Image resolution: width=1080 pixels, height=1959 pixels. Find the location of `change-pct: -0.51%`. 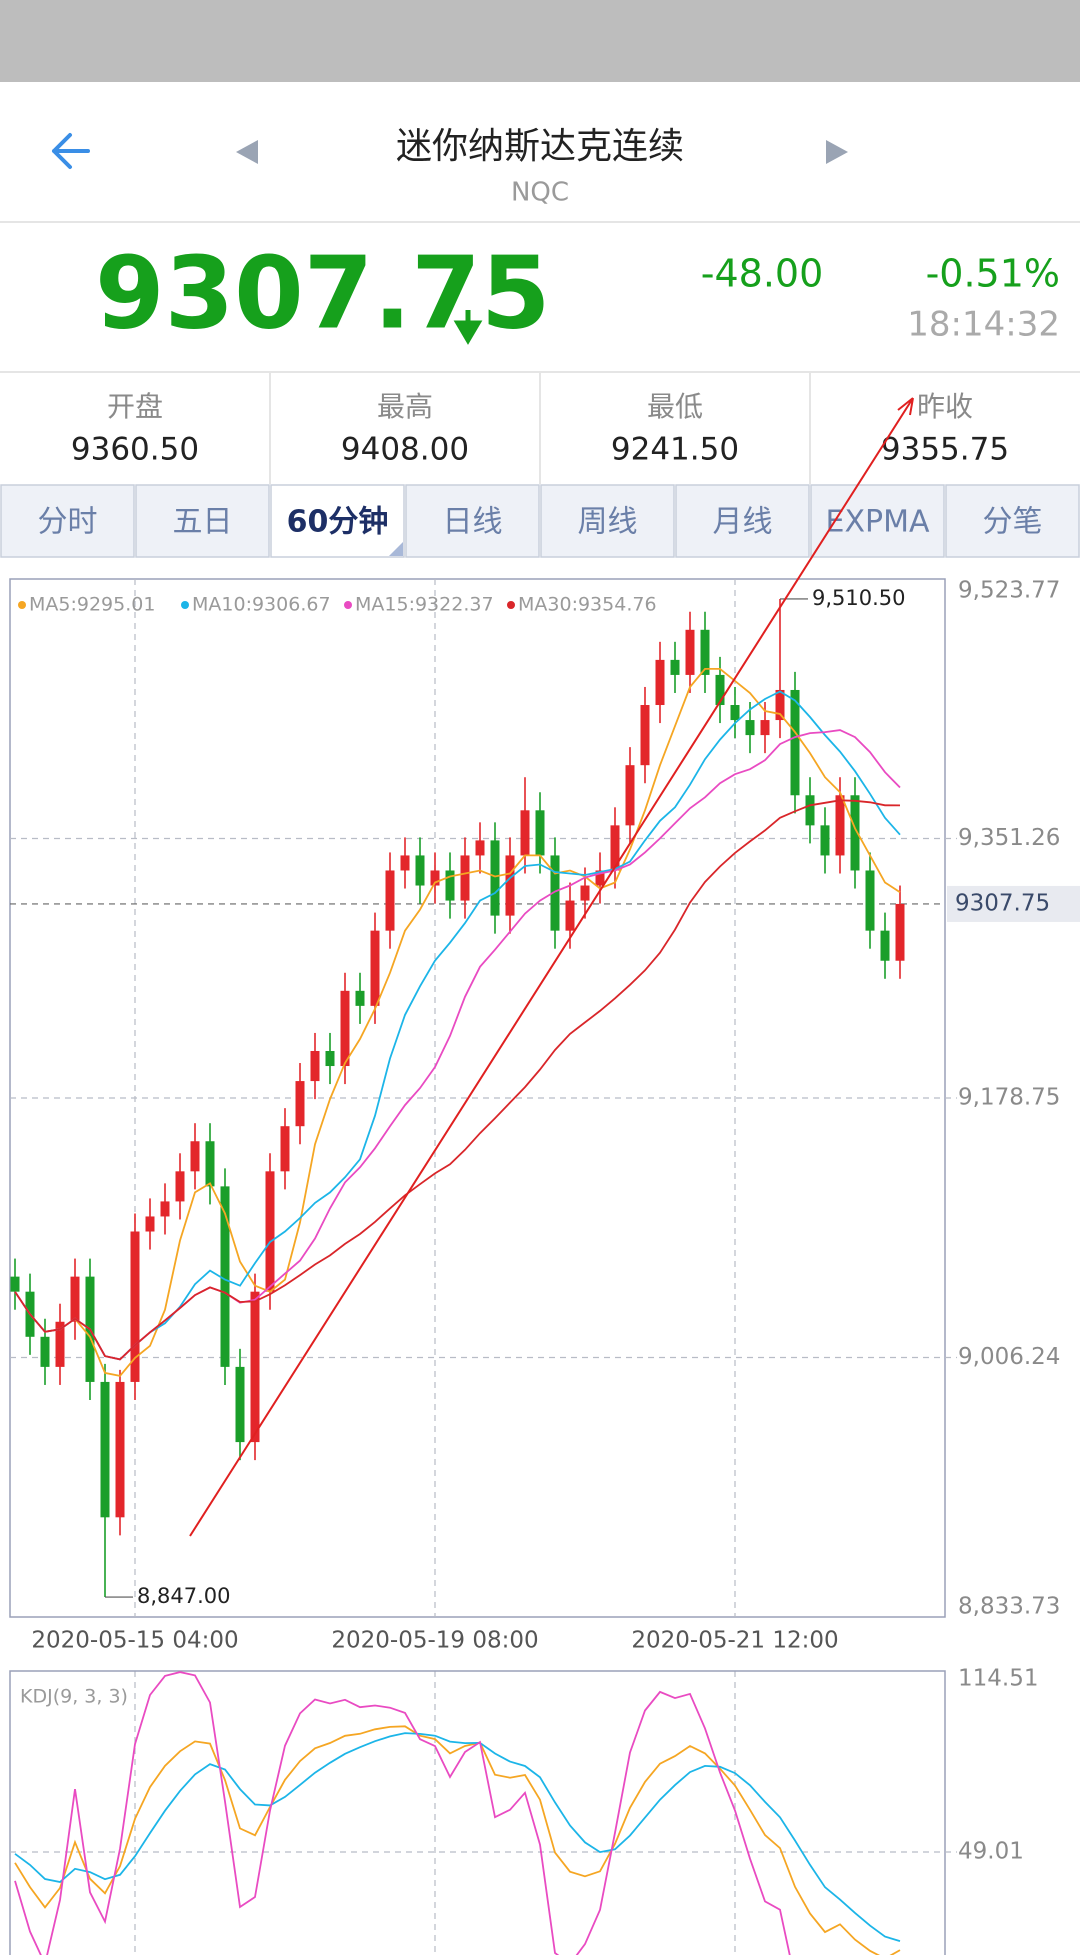

change-pct: -0.51% is located at coordinates (993, 274).